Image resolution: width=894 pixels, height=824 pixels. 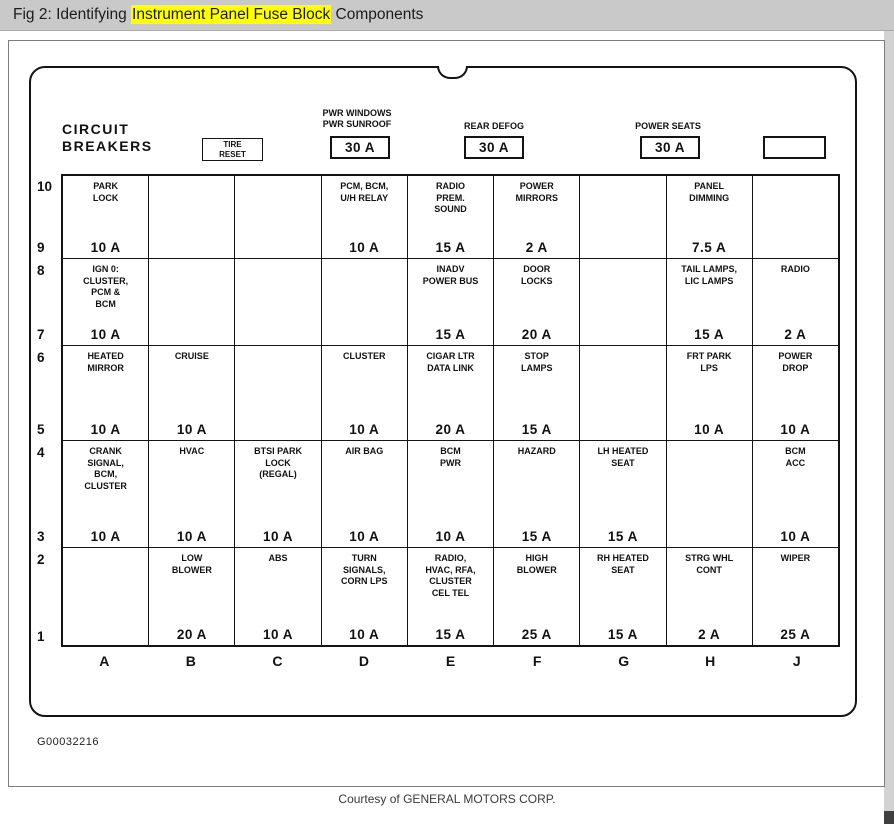 I want to click on fuse-cell-C6, so click(x=278, y=393).